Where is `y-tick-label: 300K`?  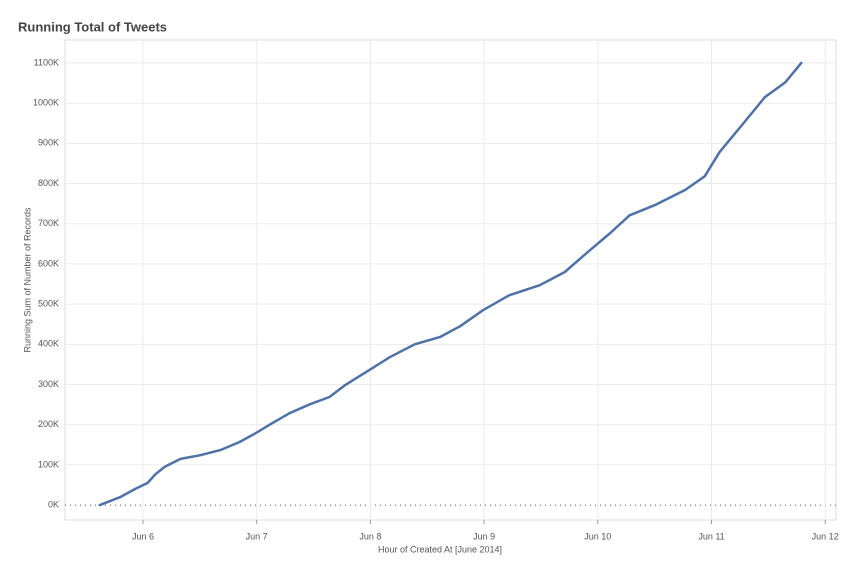
y-tick-label: 300K is located at coordinates (48, 384).